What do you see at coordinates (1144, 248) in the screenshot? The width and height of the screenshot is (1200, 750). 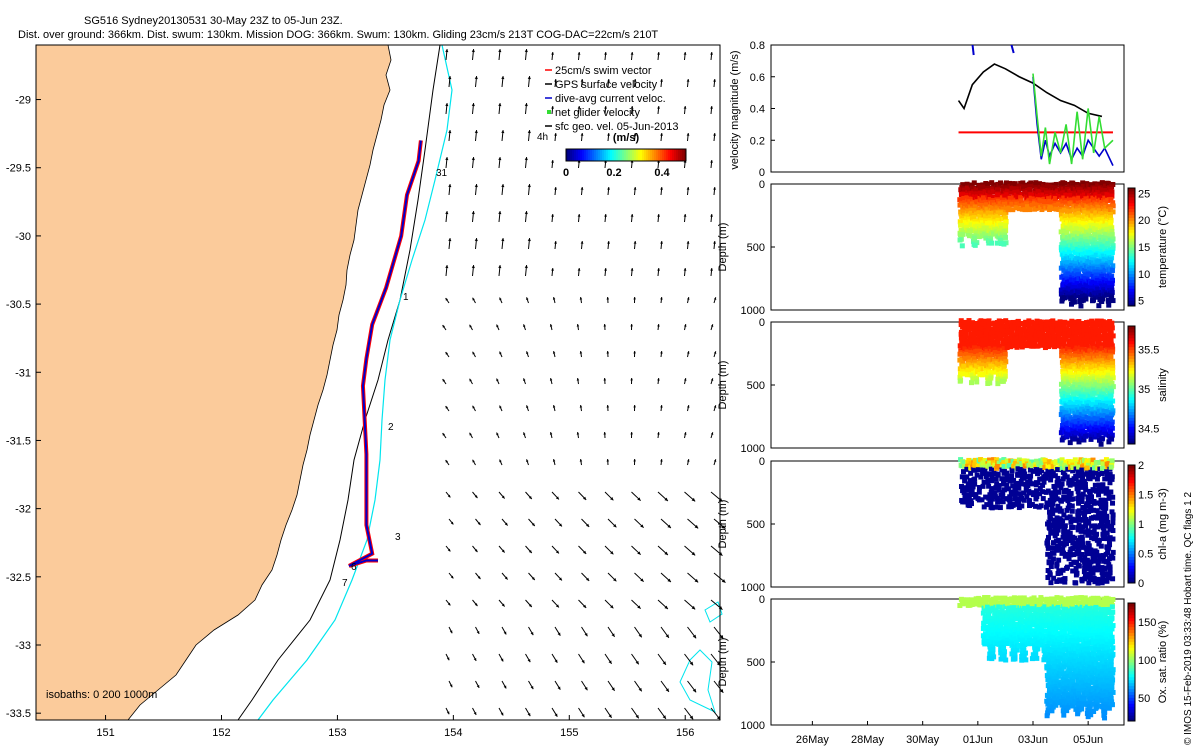 I see `section-colorbar-tick-label: 15` at bounding box center [1144, 248].